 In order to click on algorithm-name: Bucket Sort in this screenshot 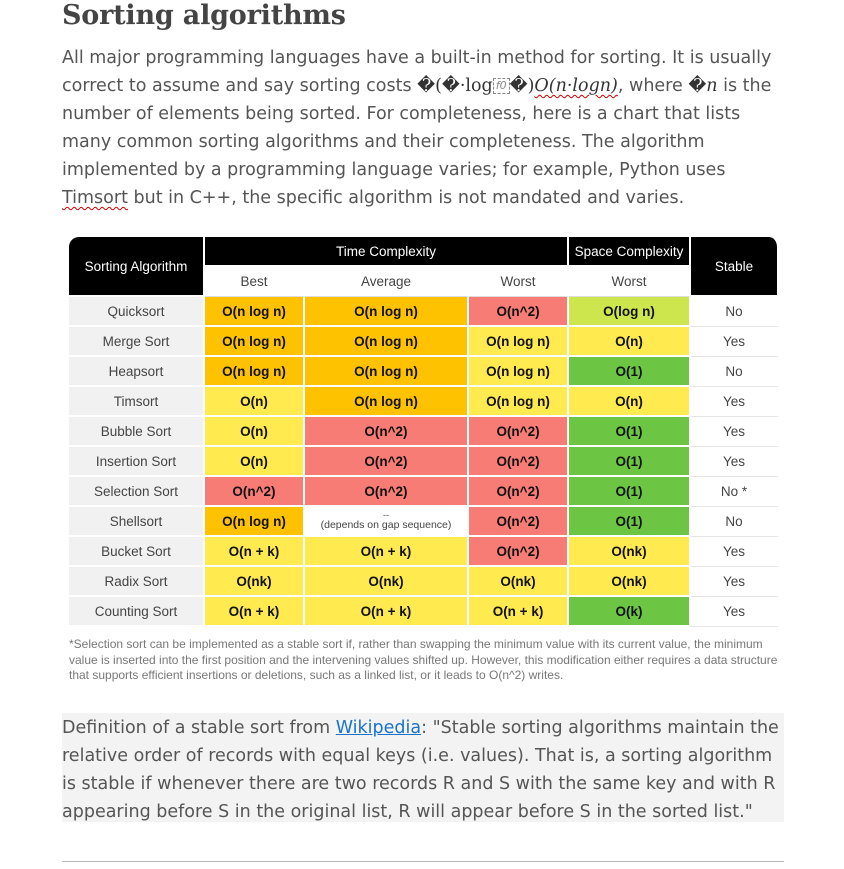, I will do `click(137, 552)`.